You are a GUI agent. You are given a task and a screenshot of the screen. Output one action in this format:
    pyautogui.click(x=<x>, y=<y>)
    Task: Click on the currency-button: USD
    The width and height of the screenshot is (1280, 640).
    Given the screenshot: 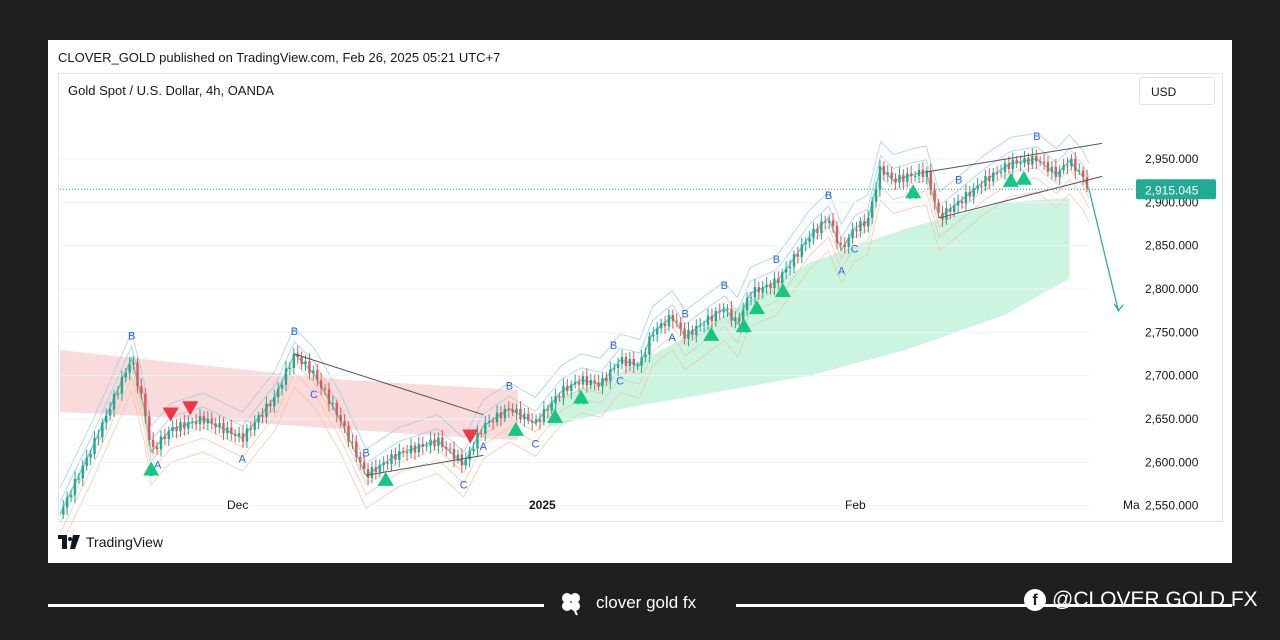 What is the action you would take?
    pyautogui.click(x=1177, y=91)
    